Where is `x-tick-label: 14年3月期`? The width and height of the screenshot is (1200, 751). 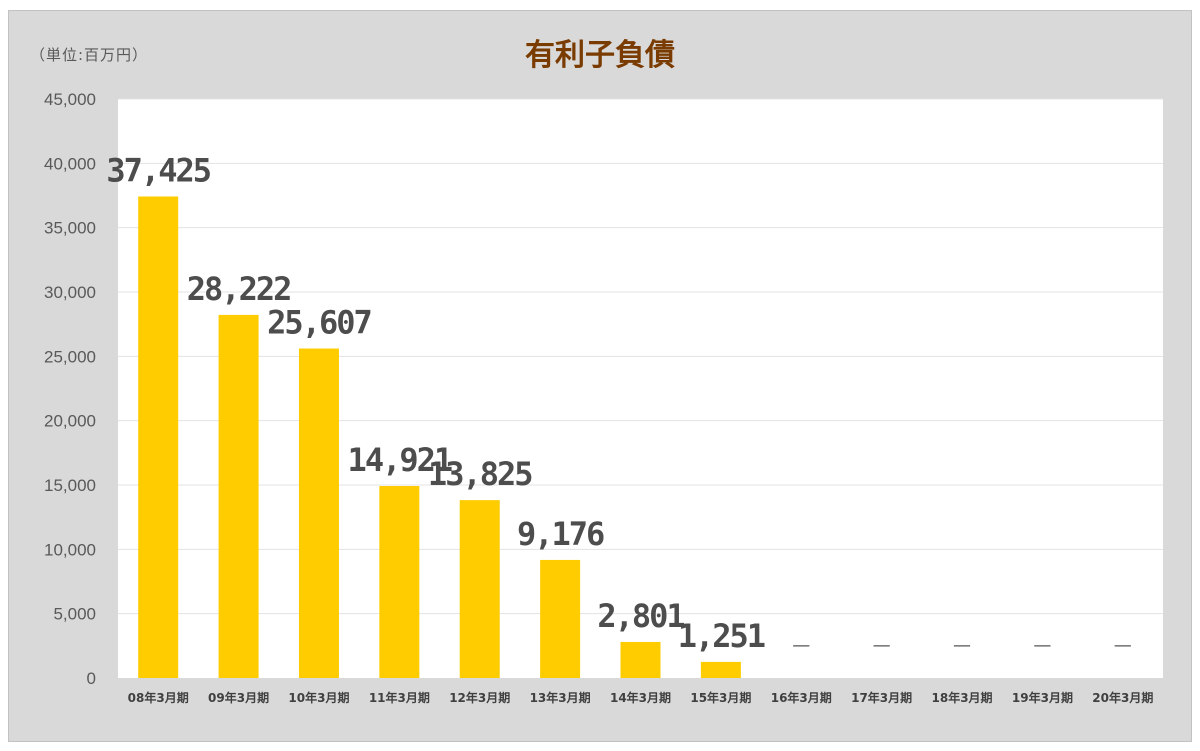 x-tick-label: 14年3月期 is located at coordinates (640, 697).